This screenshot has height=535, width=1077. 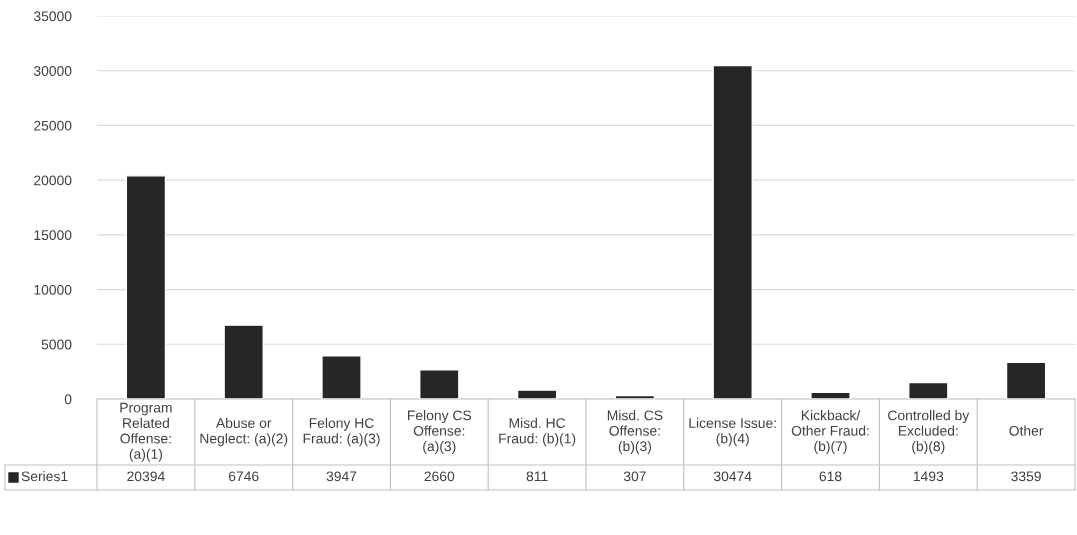 What do you see at coordinates (53, 289) in the screenshot?
I see `y-tick-label: 10000` at bounding box center [53, 289].